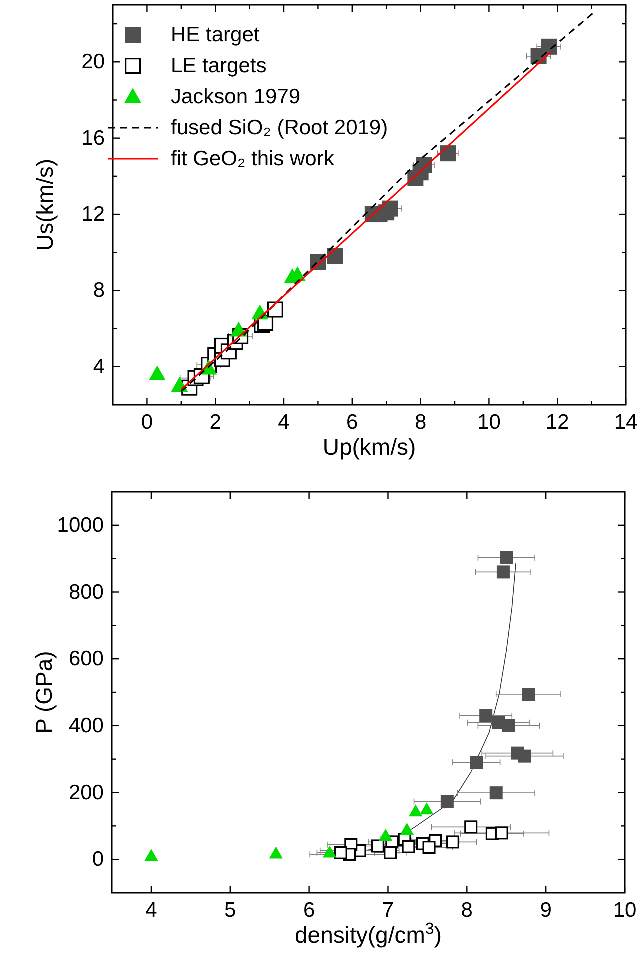  What do you see at coordinates (86, 659) in the screenshot?
I see `y-tick-label: 600` at bounding box center [86, 659].